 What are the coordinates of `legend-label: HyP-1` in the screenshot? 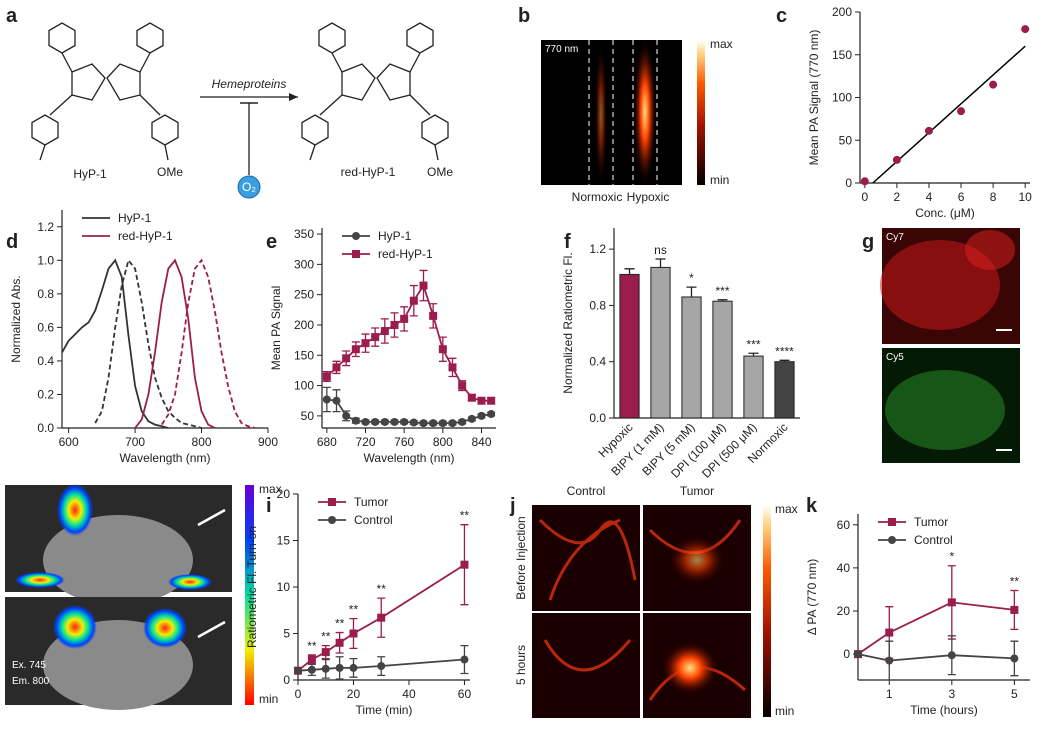 It's located at (135, 218).